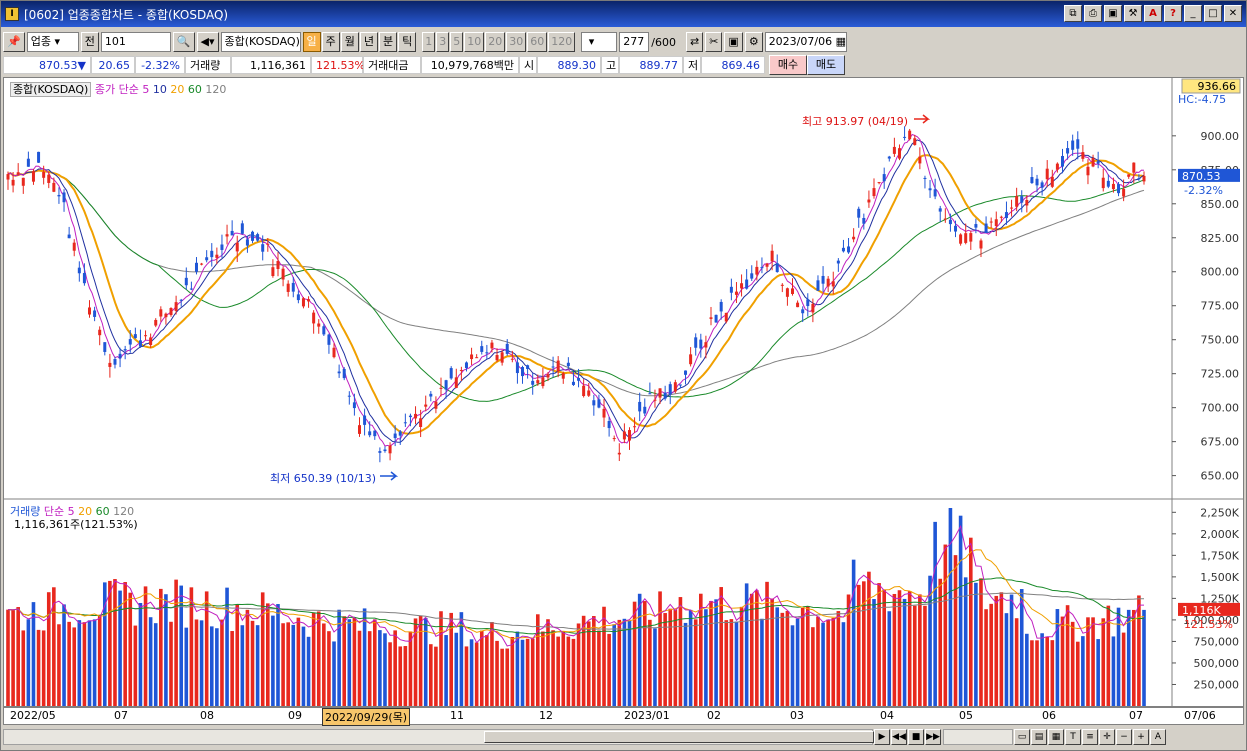 The width and height of the screenshot is (1247, 751). I want to click on window-icon: ▭, so click(1022, 737).